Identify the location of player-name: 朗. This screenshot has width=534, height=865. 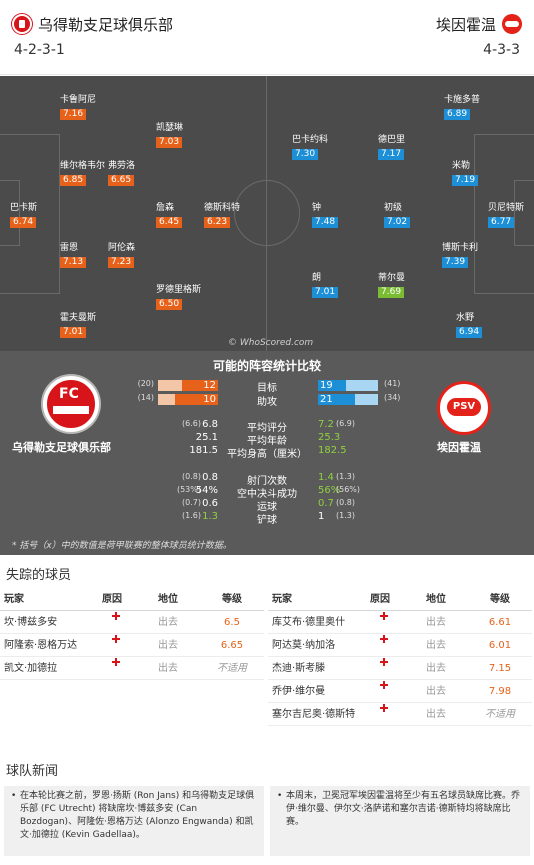
(317, 278).